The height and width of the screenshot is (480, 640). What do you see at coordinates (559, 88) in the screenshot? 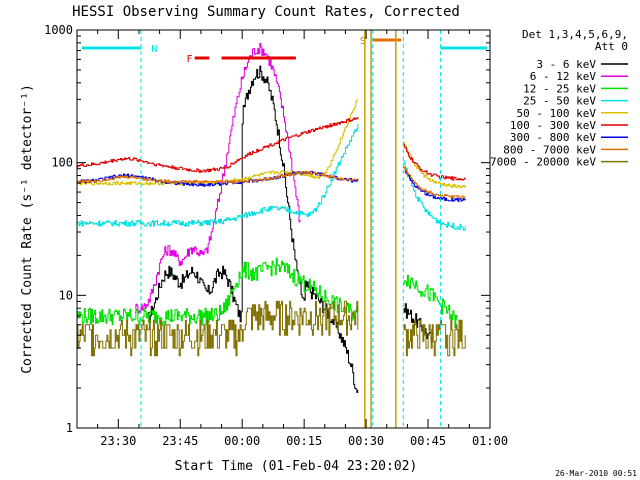
I see `legend-label: 12 - 25 keV` at bounding box center [559, 88].